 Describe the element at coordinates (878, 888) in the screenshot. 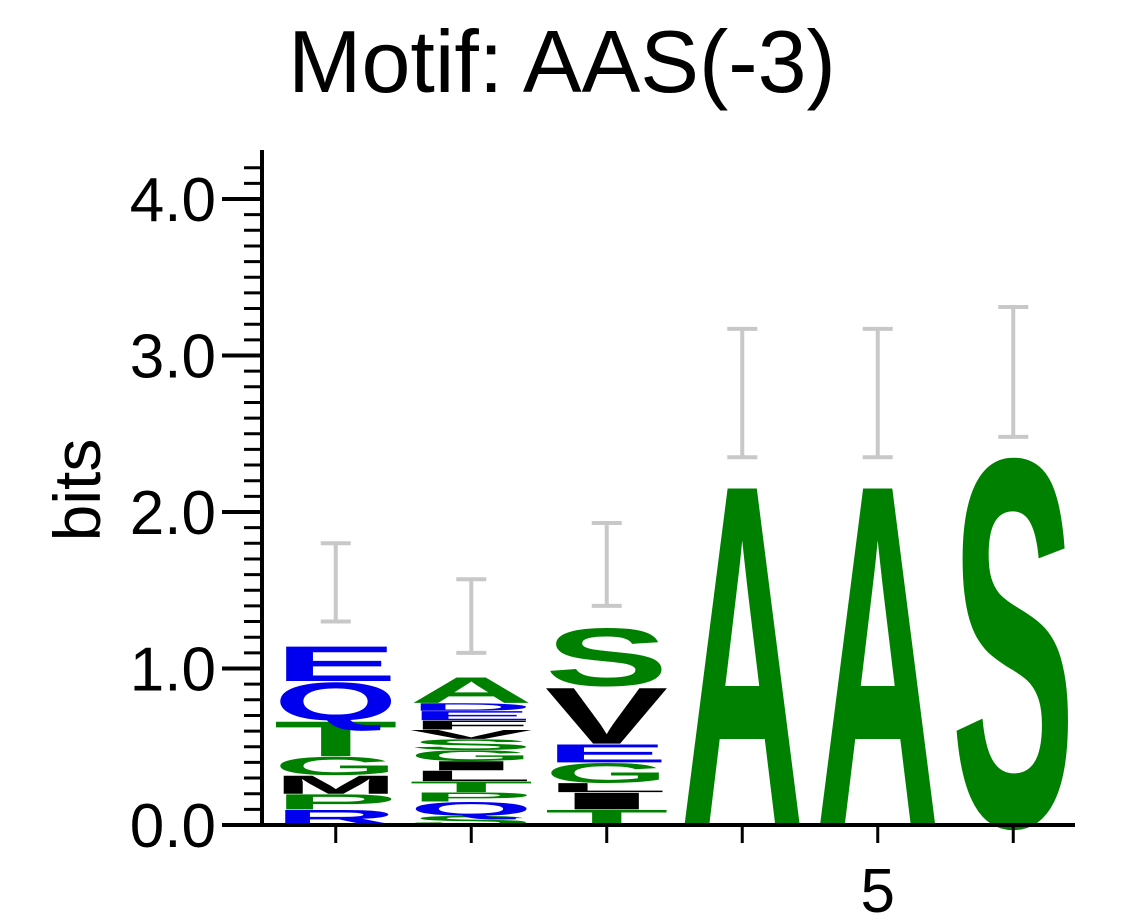

I see `x-tick-label: 5` at that location.